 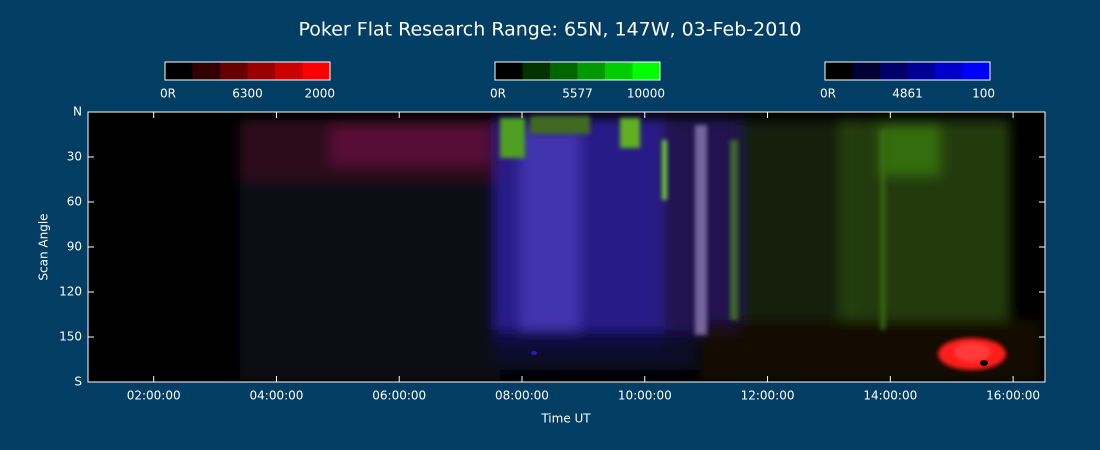 What do you see at coordinates (70, 292) in the screenshot?
I see `y-tick-label: 120` at bounding box center [70, 292].